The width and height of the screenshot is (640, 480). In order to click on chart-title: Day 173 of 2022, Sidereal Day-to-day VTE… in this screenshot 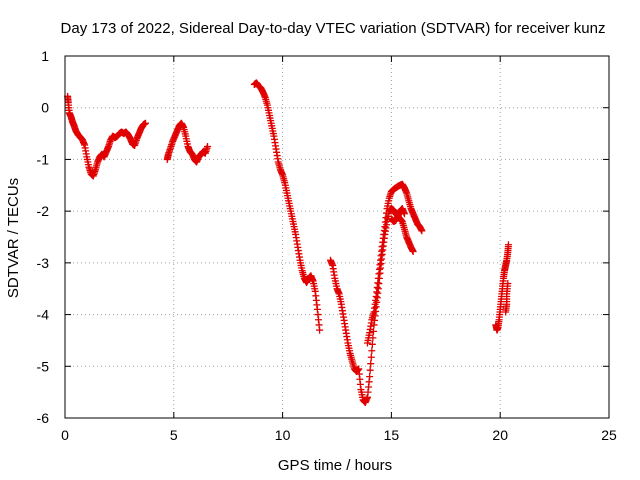, I will do `click(333, 28)`.